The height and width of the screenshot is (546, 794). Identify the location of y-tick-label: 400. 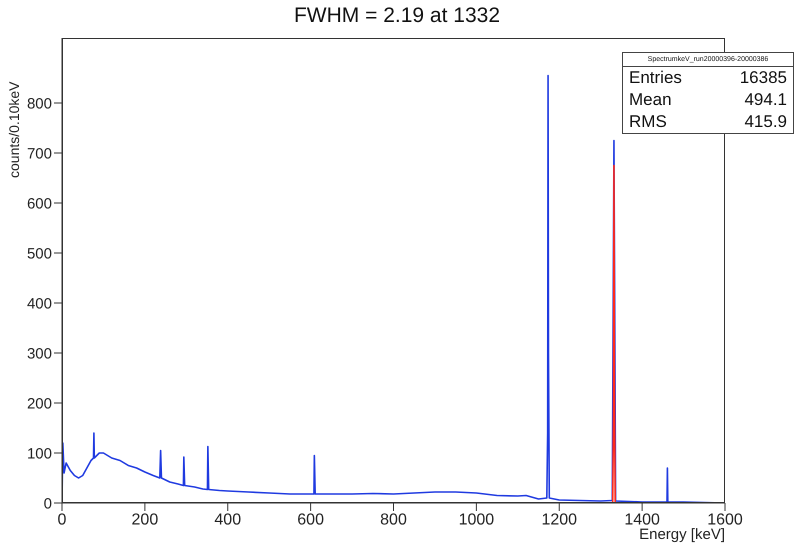
(39, 303).